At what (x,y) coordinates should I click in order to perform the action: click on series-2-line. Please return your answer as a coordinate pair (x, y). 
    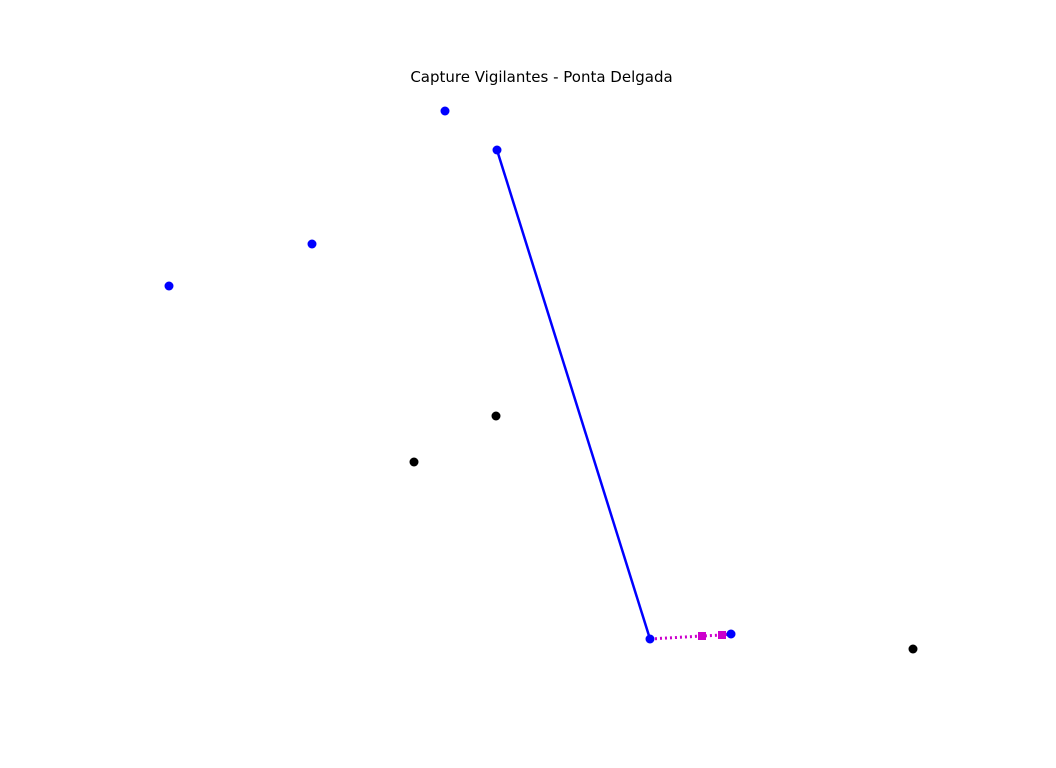
    Looking at the image, I should click on (573, 394).